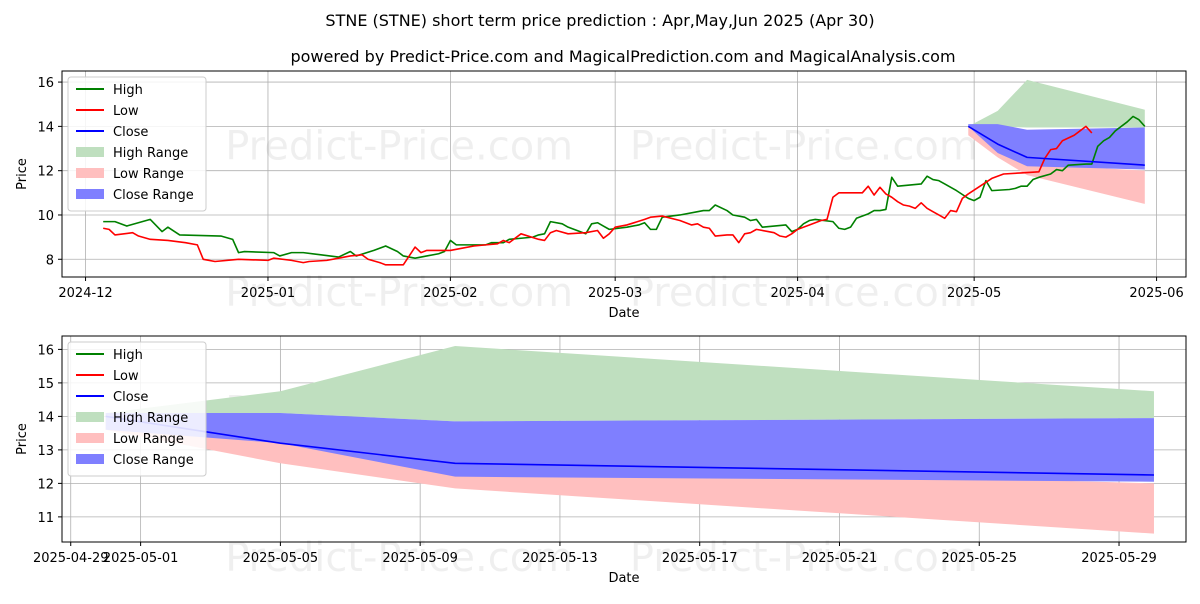  Describe the element at coordinates (45, 384) in the screenshot. I see `y-tick-label: 15` at that location.